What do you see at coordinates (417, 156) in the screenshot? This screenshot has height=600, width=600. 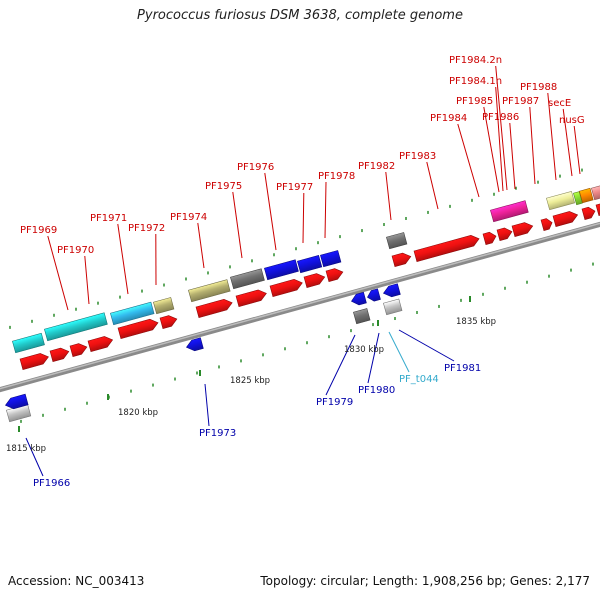 I see `gene-label-pf1983: PF1983` at bounding box center [417, 156].